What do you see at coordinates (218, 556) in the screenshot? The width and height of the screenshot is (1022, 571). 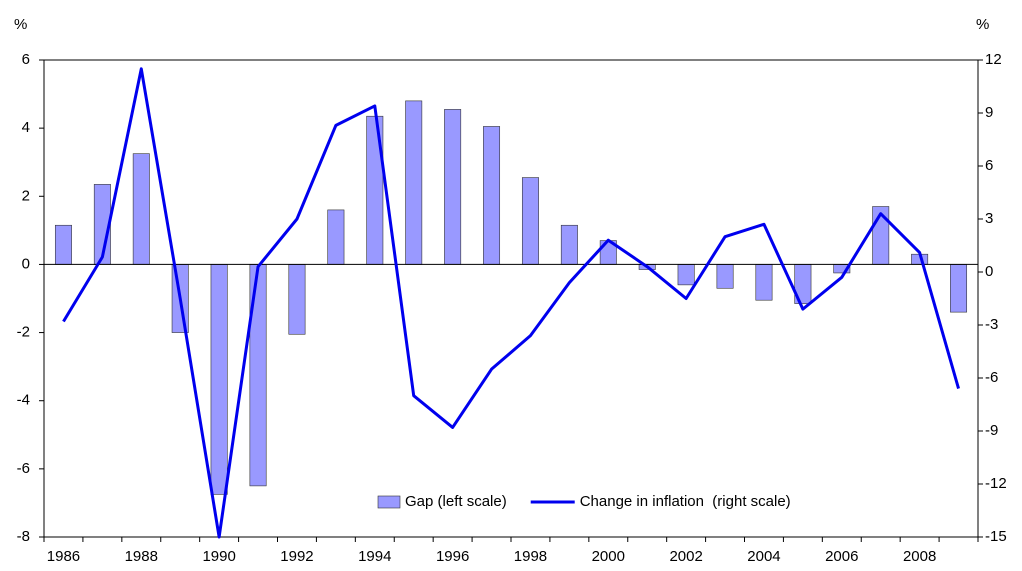 I see `x-tick-label: 1990` at bounding box center [218, 556].